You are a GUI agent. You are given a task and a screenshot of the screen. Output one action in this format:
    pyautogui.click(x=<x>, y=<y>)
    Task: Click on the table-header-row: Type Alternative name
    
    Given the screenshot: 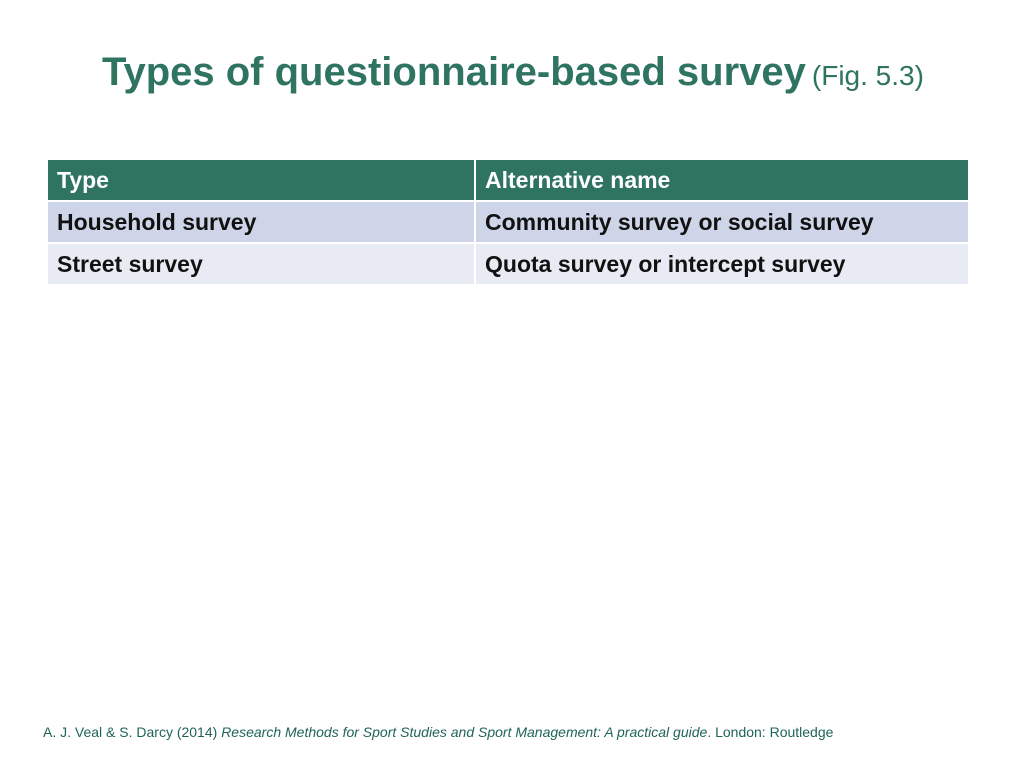 What is the action you would take?
    pyautogui.click(x=508, y=180)
    